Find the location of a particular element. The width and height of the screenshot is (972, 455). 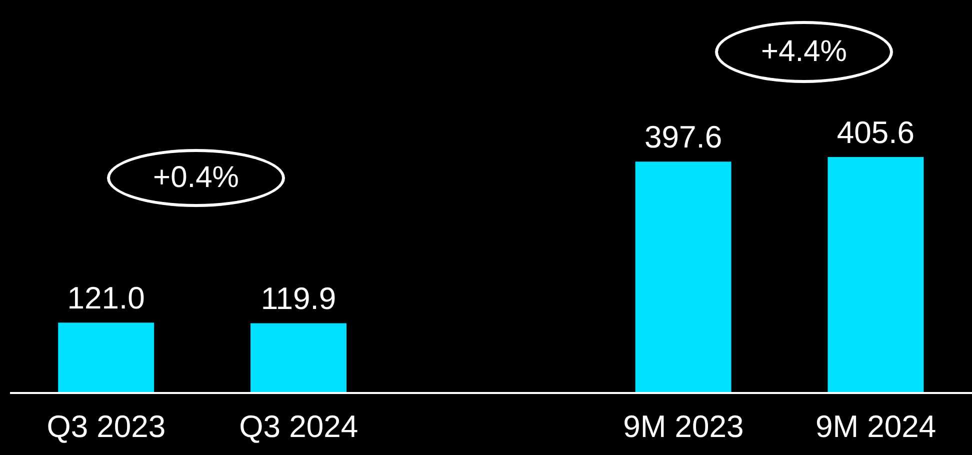

x-tick-label: Q3 2024 is located at coordinates (298, 426).